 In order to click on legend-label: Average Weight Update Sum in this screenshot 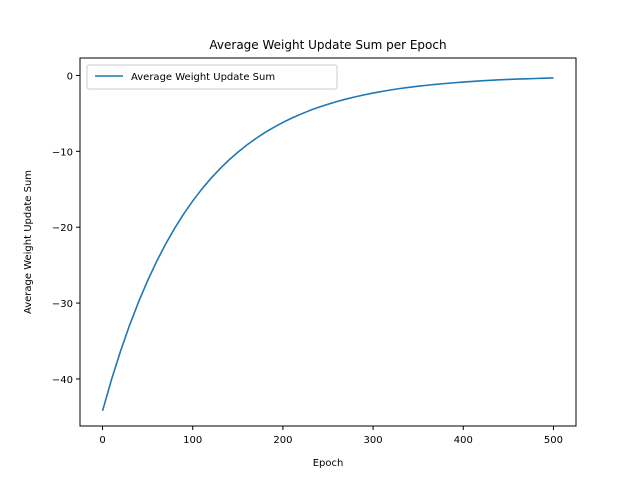, I will do `click(203, 77)`.